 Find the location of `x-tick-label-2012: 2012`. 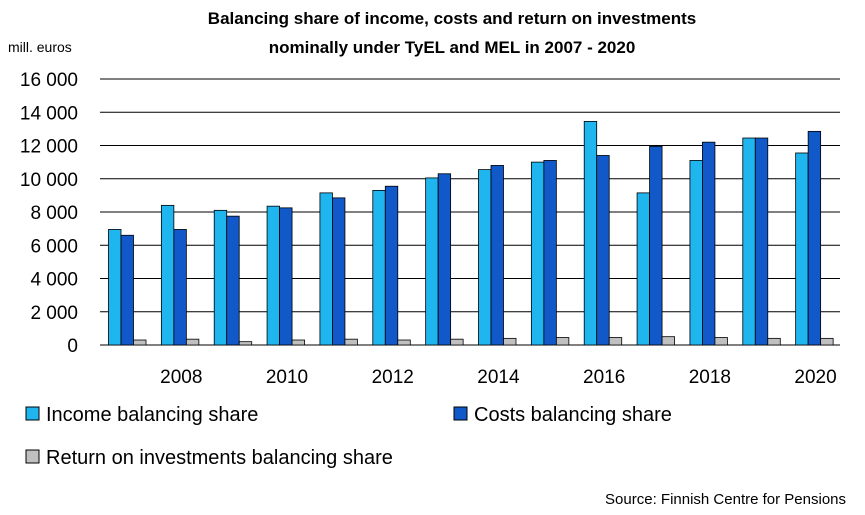

x-tick-label-2012: 2012 is located at coordinates (393, 377).